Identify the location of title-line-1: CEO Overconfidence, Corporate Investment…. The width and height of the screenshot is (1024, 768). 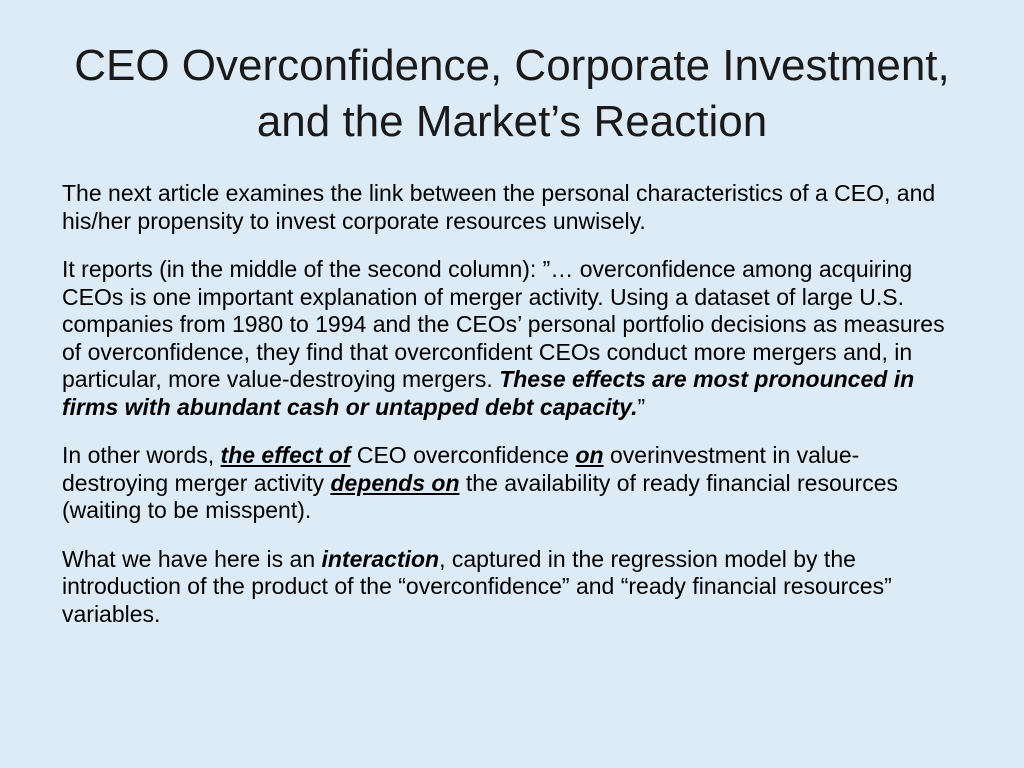
(512, 65).